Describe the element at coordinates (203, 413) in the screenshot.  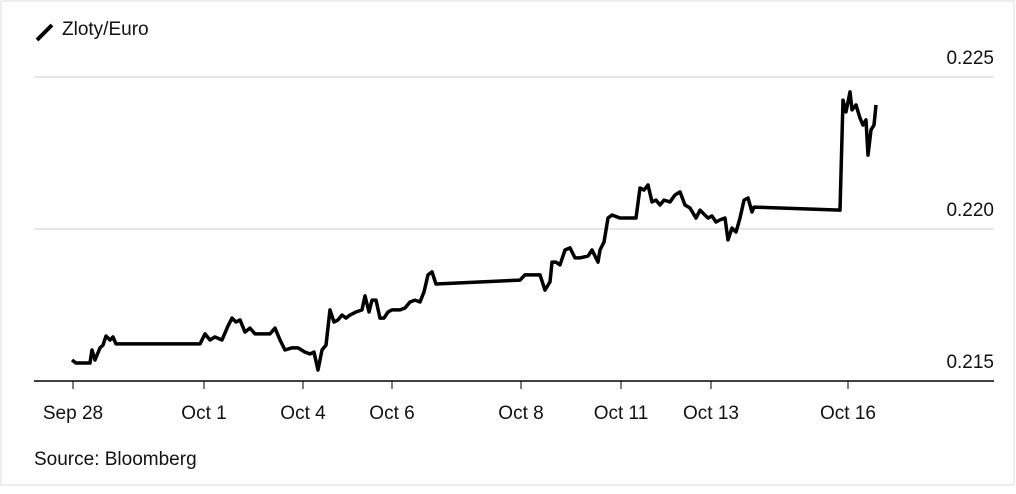
I see `x-tick-label: Oct 1` at that location.